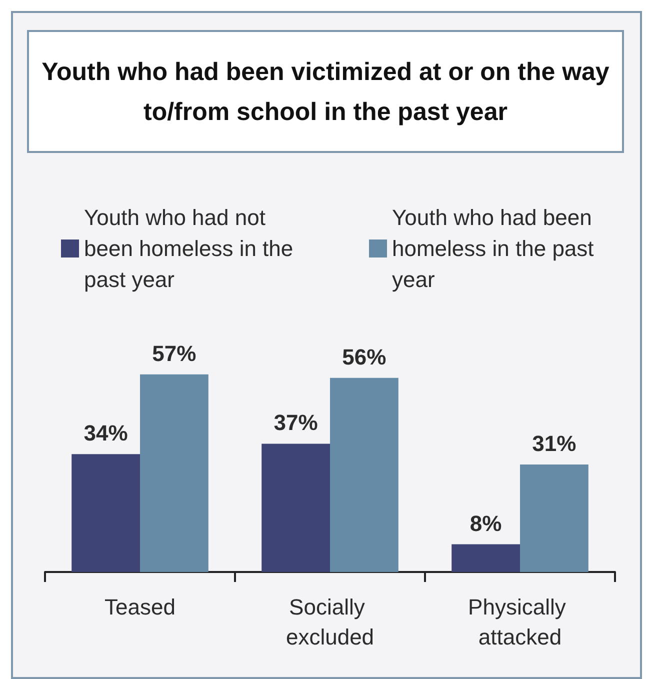 The image size is (646, 679). Describe the element at coordinates (174, 353) in the screenshot. I see `data-label: 57%` at that location.